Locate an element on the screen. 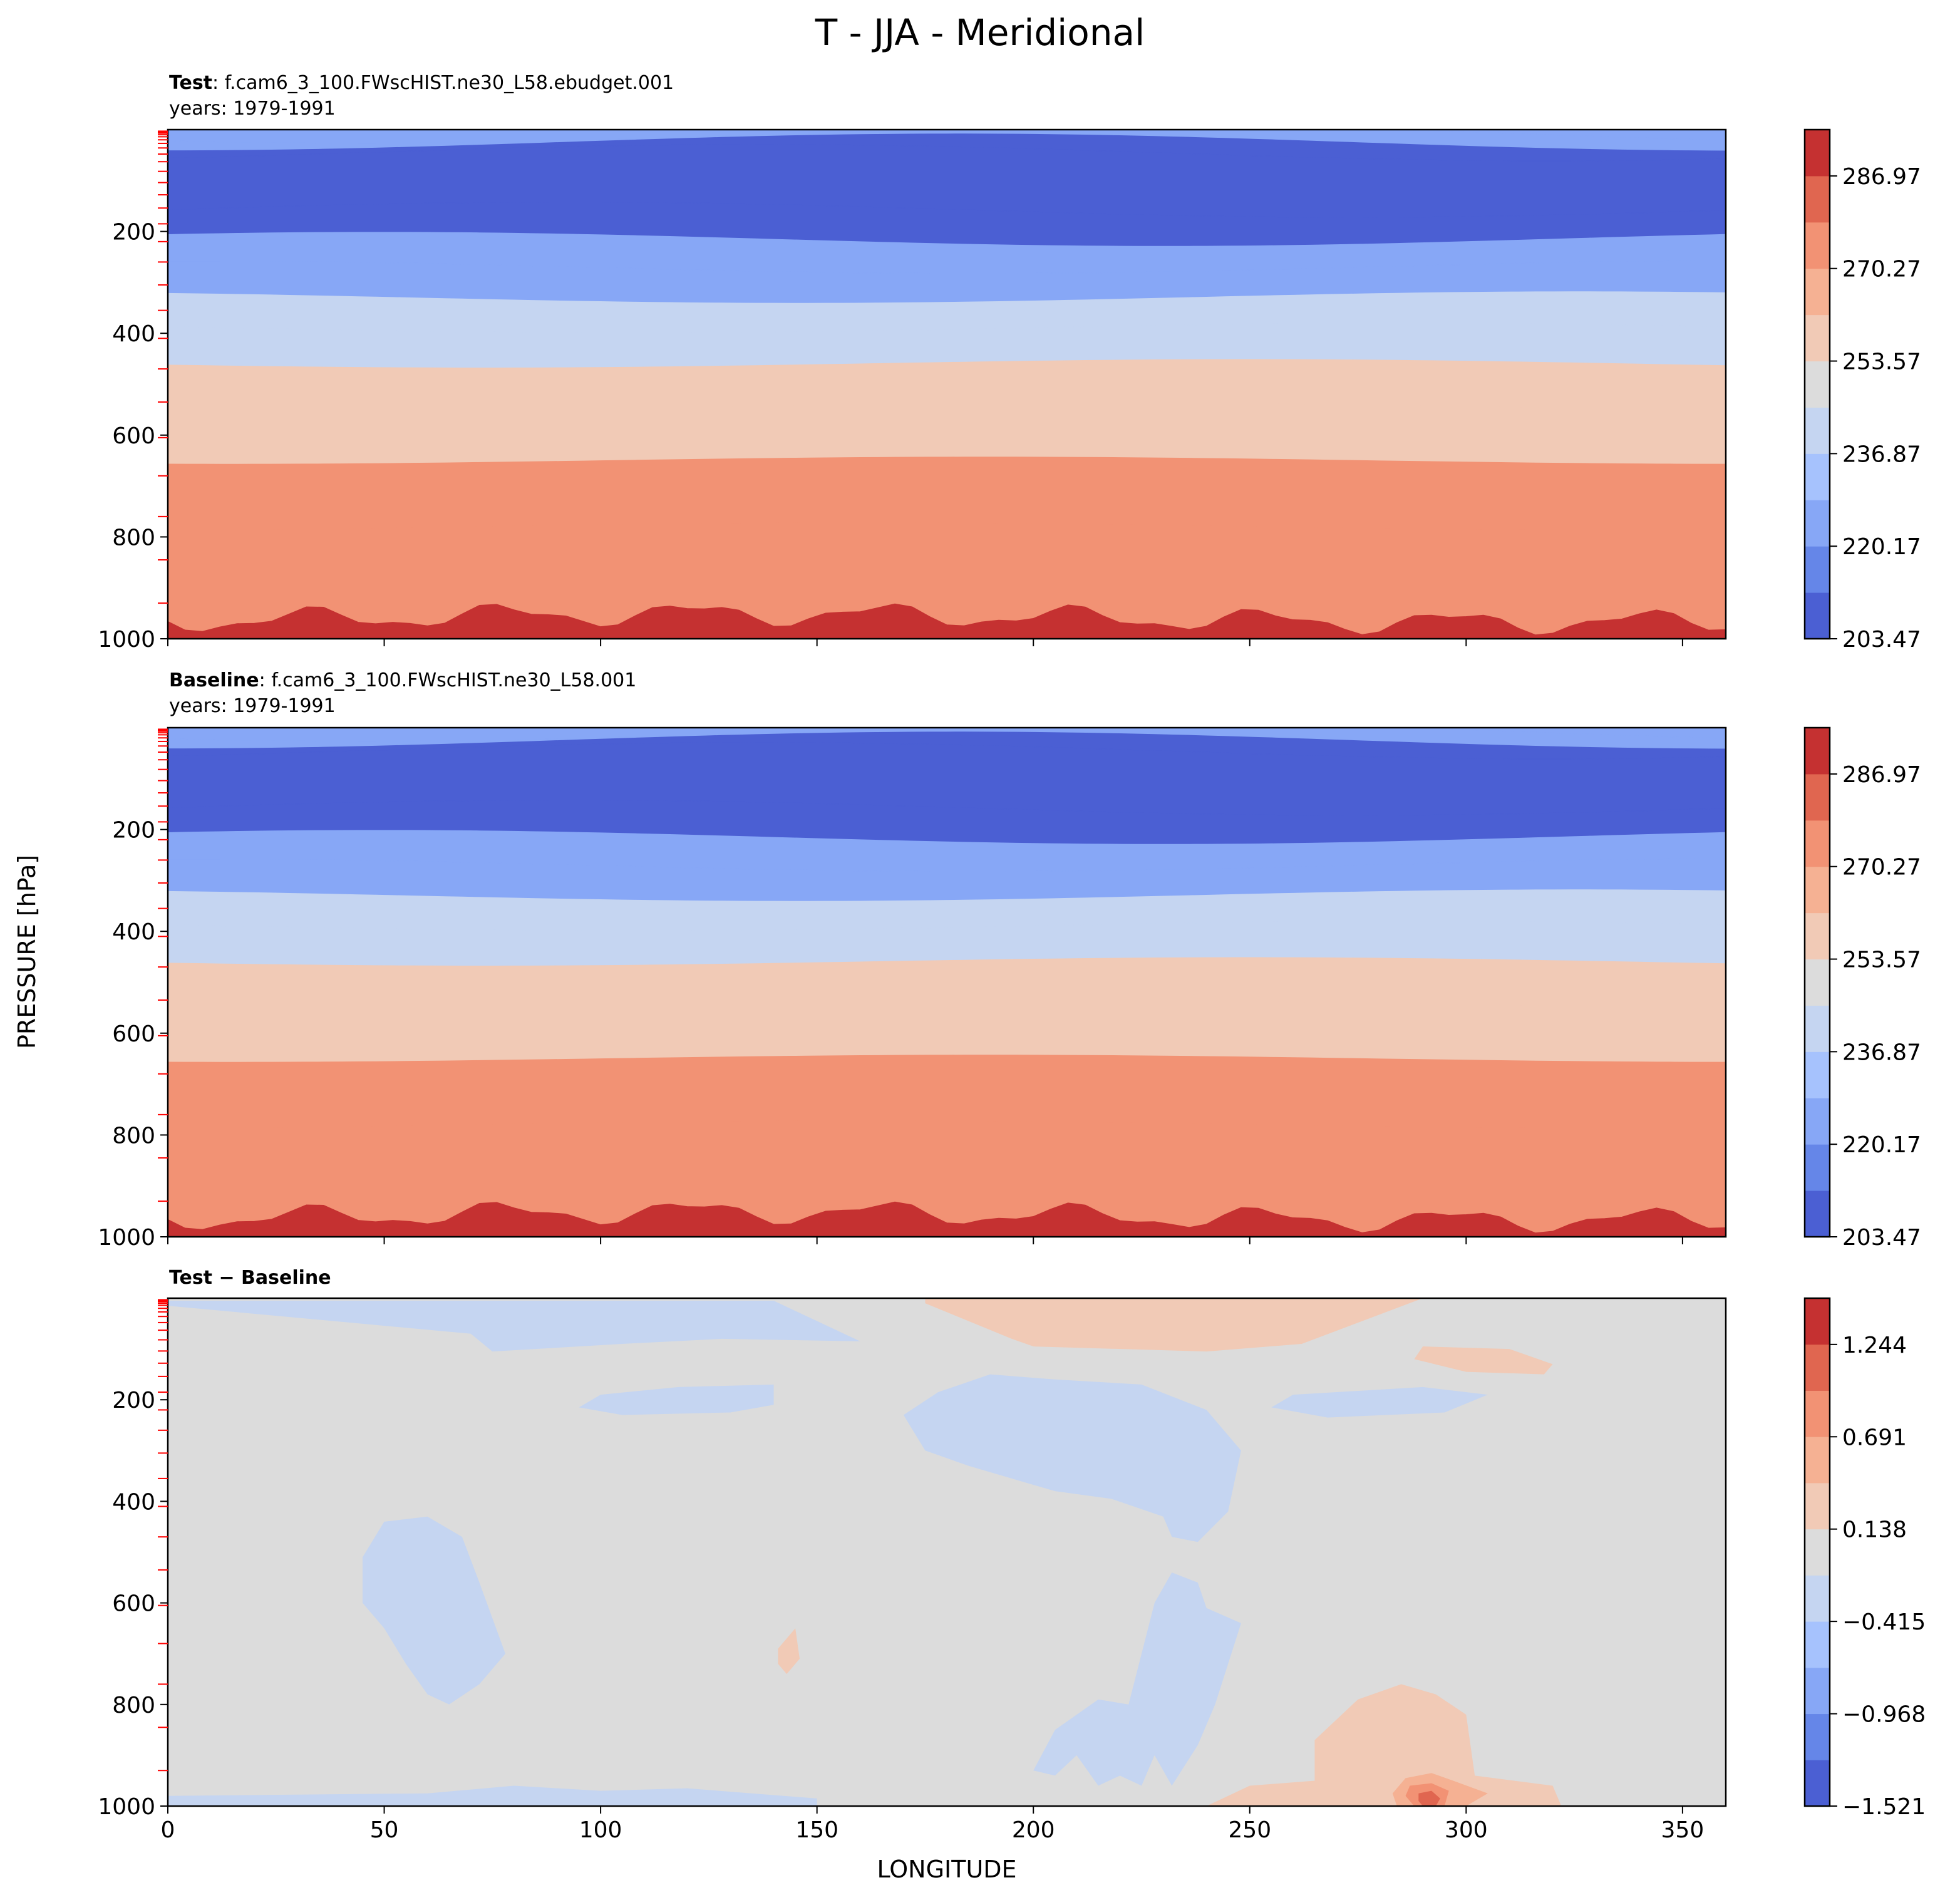  panel-title-baseline-label: Baseline is located at coordinates (214, 680).